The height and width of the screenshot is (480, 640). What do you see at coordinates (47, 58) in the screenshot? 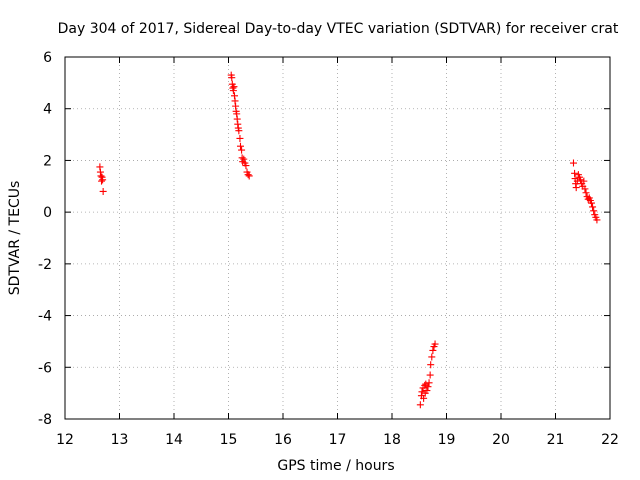
I see `y-tick-label: 6` at bounding box center [47, 58].